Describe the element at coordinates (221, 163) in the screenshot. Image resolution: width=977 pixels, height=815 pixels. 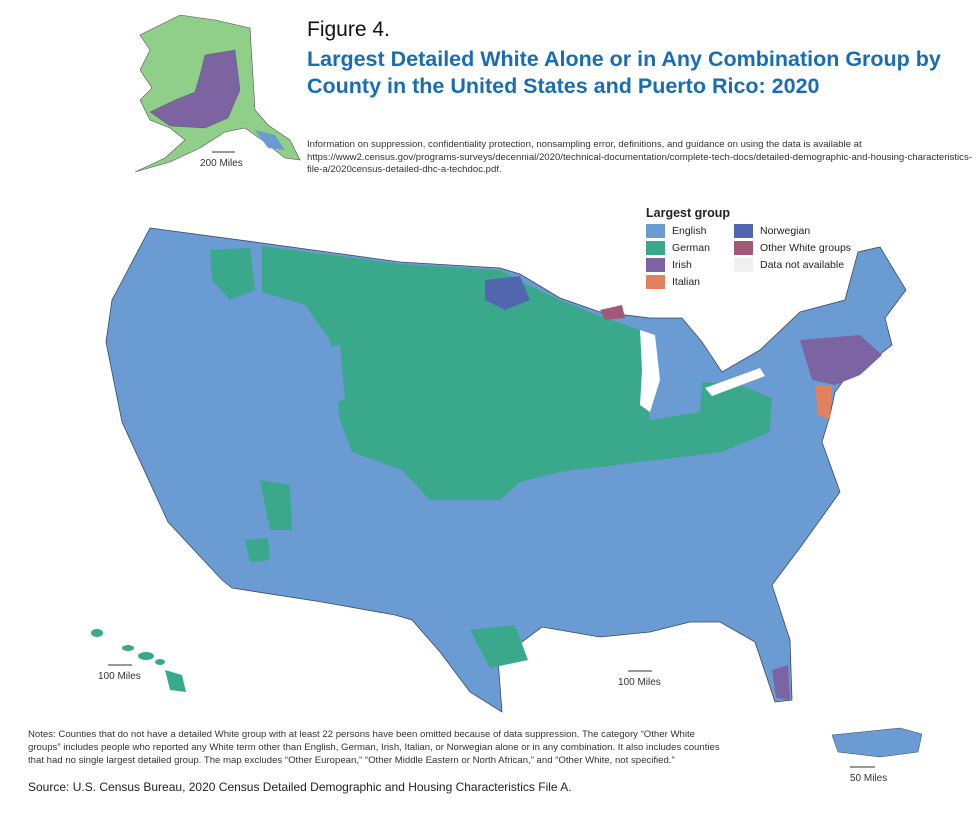
I see `alaska-scale-label: 200 Miles` at that location.